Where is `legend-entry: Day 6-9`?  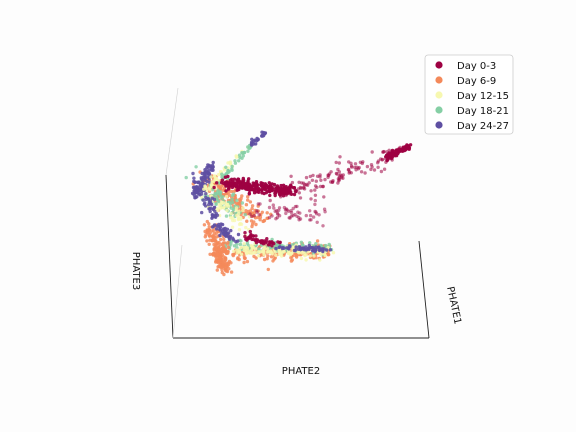
legend-entry: Day 6-9 is located at coordinates (465, 81).